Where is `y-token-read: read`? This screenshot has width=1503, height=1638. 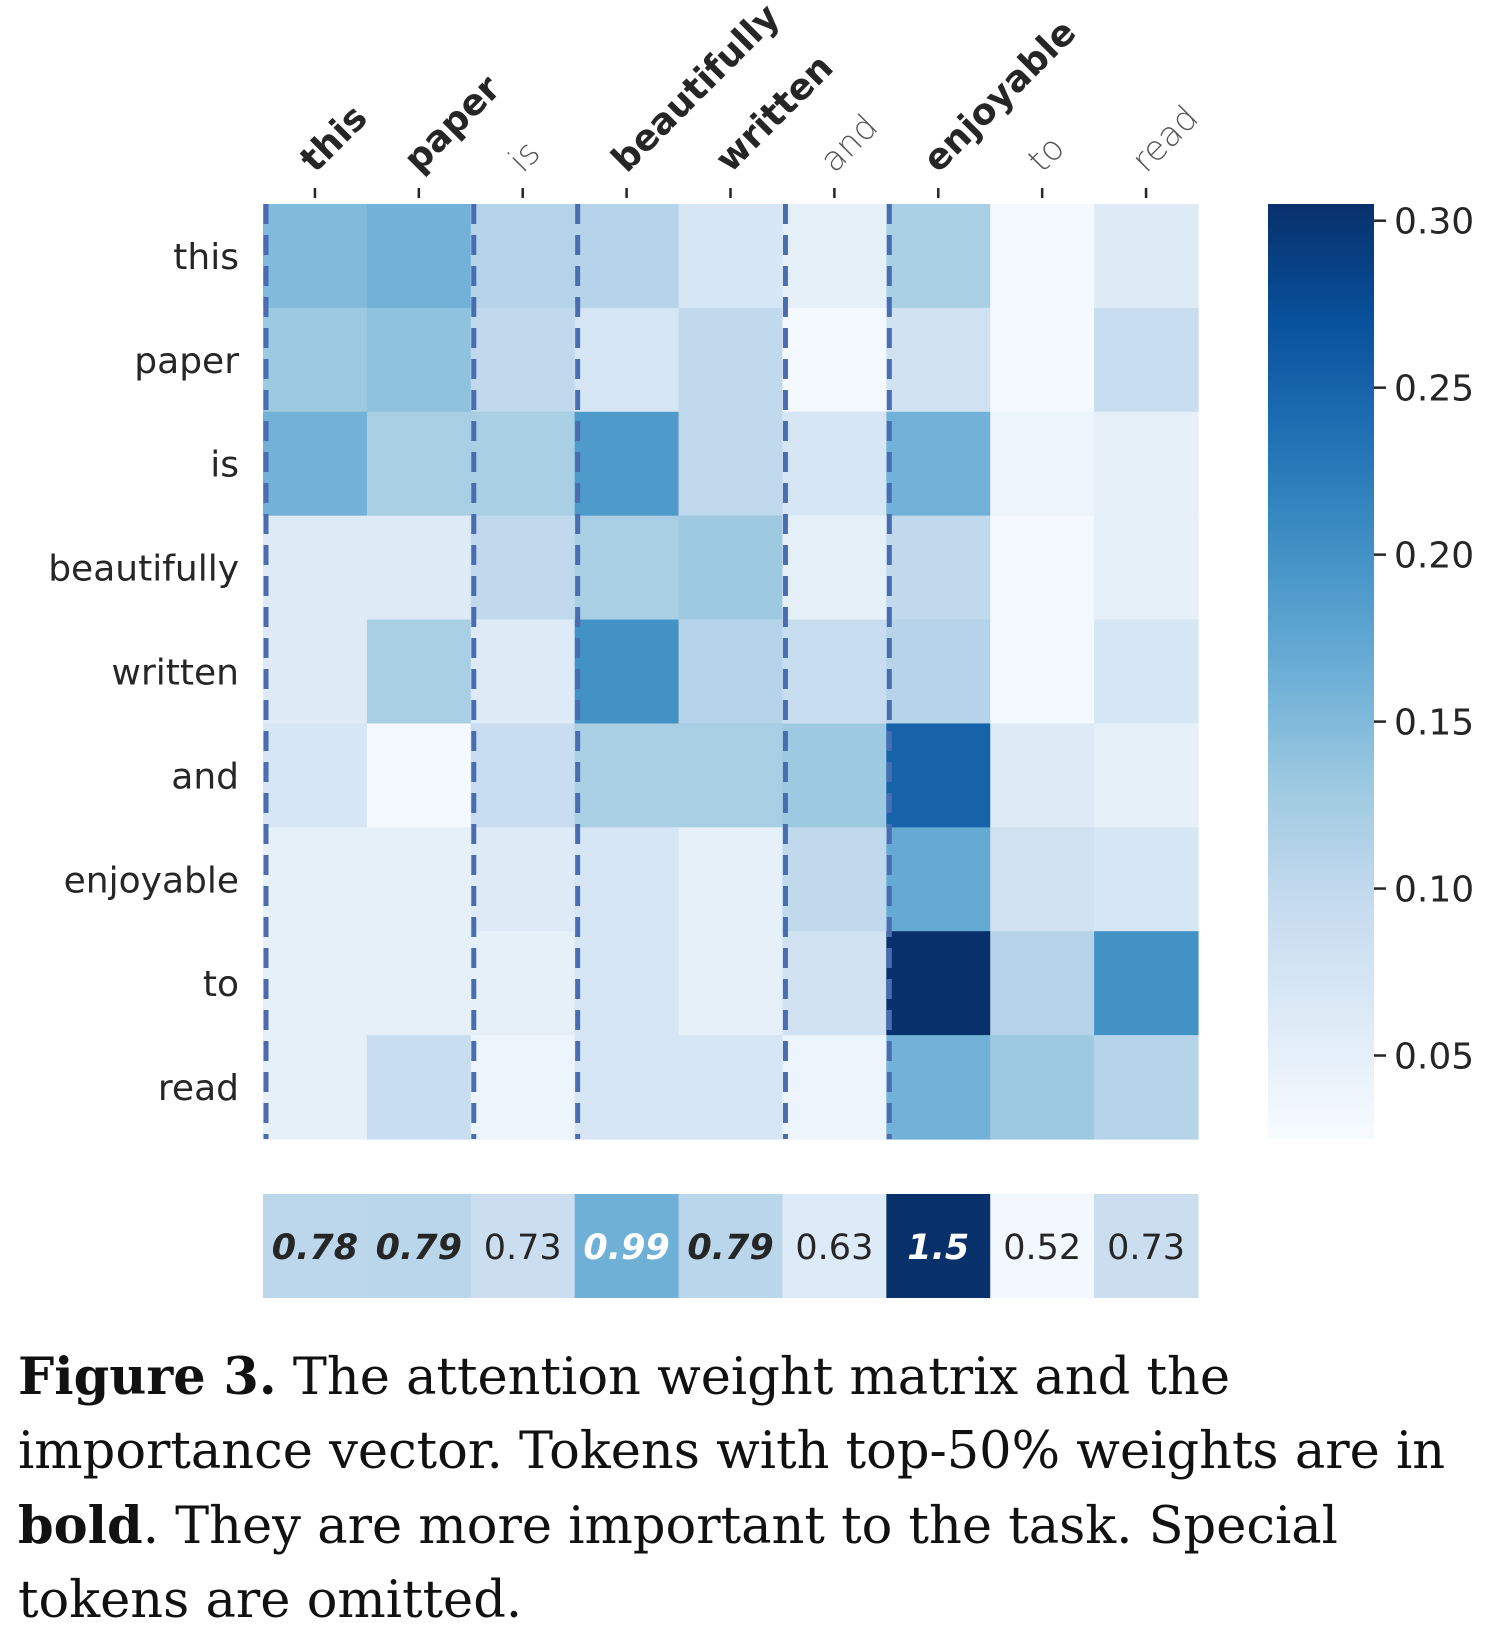
y-token-read: read is located at coordinates (198, 1088).